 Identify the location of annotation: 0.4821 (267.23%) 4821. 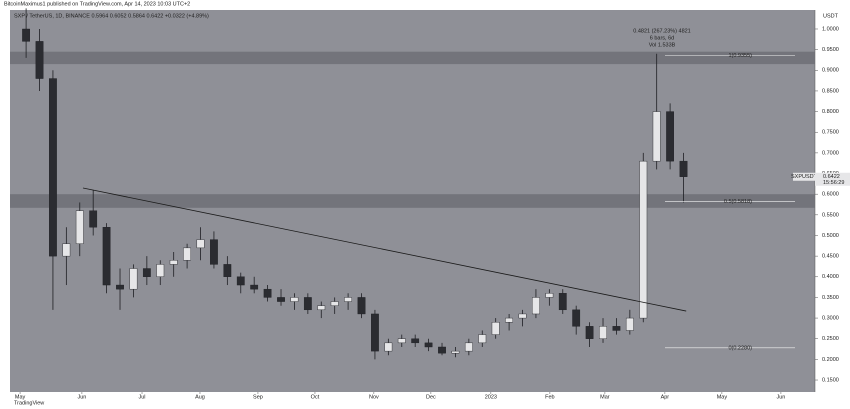
(662, 31).